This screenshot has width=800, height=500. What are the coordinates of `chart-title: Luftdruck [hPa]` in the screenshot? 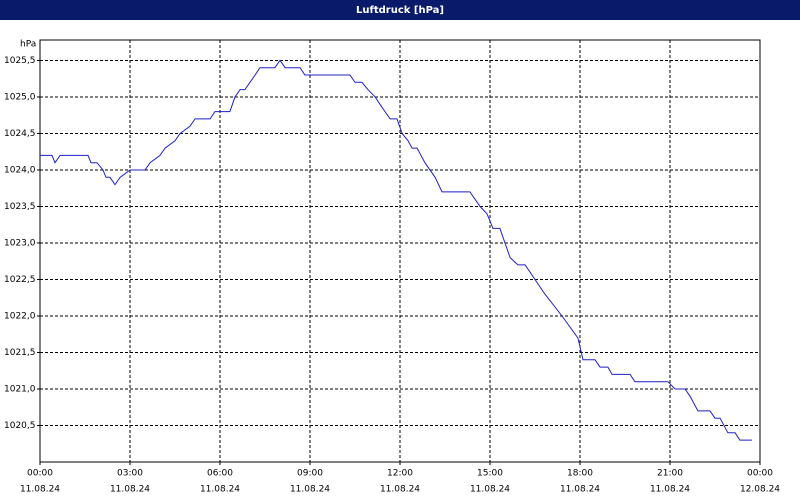 It's located at (400, 10).